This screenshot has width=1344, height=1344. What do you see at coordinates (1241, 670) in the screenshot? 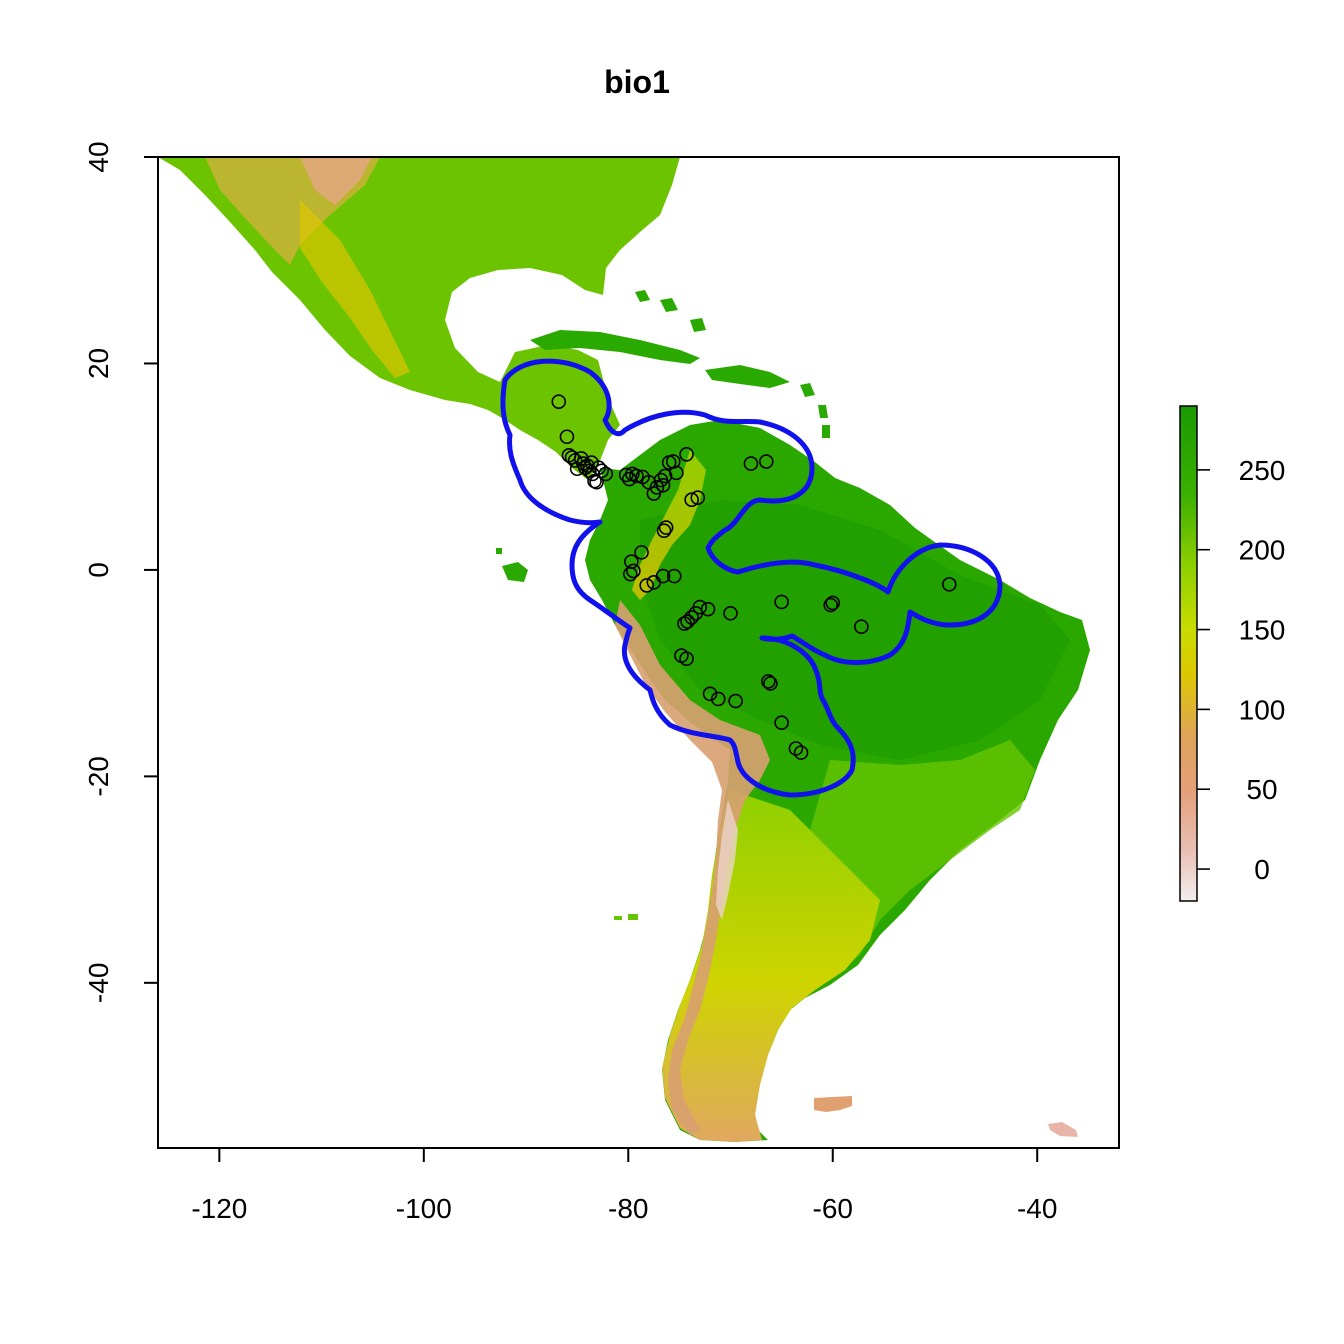
I see `legend-ticks: 0 50 100 150 200 250` at bounding box center [1241, 670].